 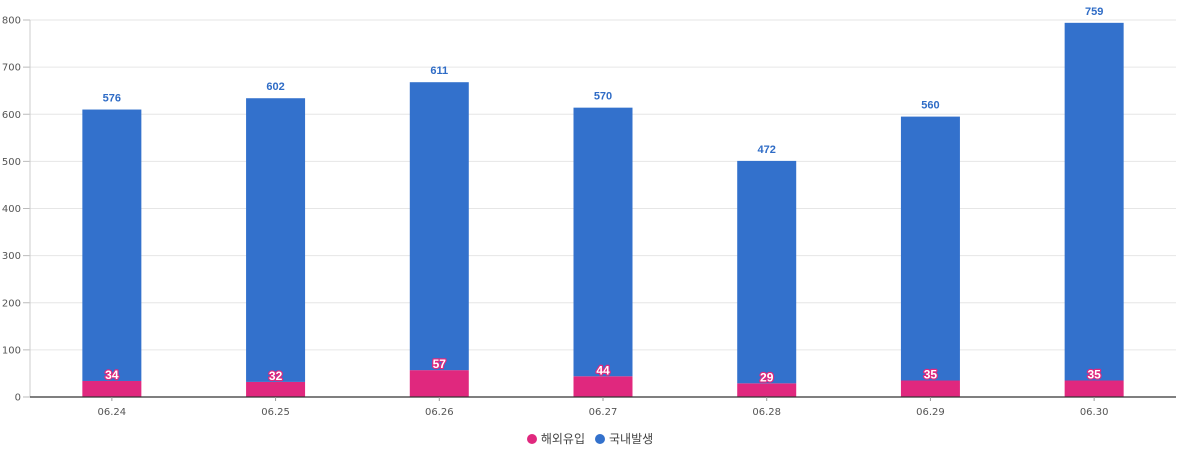 I want to click on x-tick-label: 06.25, so click(x=275, y=412).